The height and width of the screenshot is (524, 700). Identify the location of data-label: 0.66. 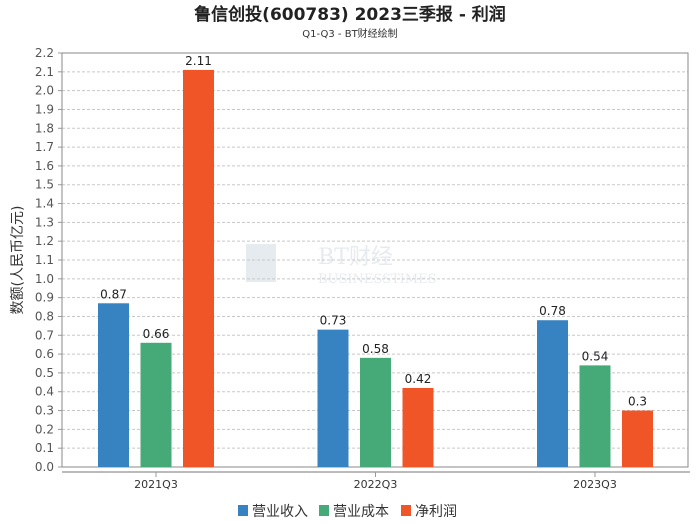
(156, 334).